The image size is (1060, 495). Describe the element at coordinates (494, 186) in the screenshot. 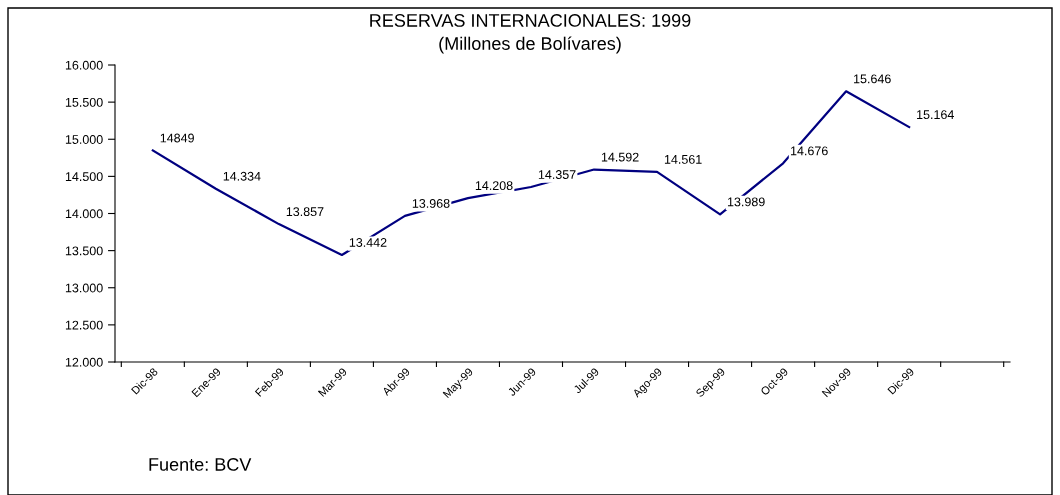

I see `data-label: 14.208` at that location.